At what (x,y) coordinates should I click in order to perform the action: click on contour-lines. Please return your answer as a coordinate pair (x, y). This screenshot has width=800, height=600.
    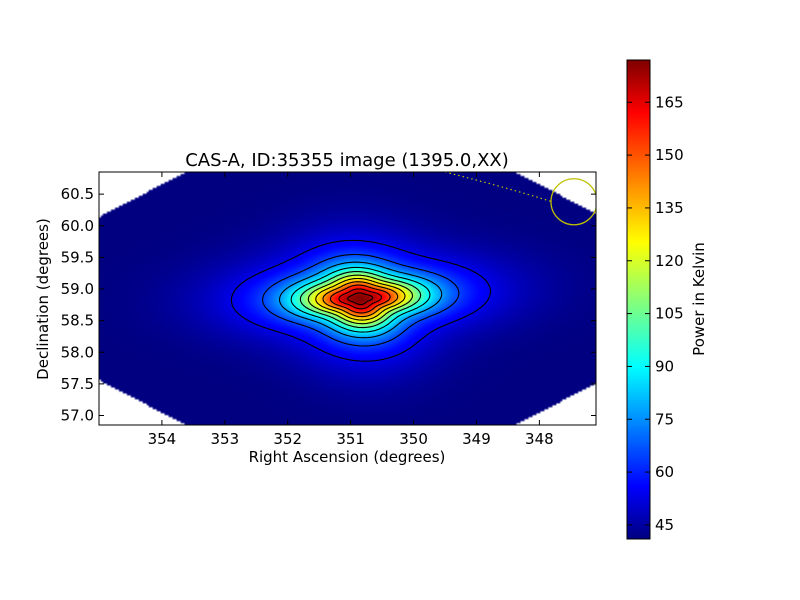
    Looking at the image, I should click on (361, 300).